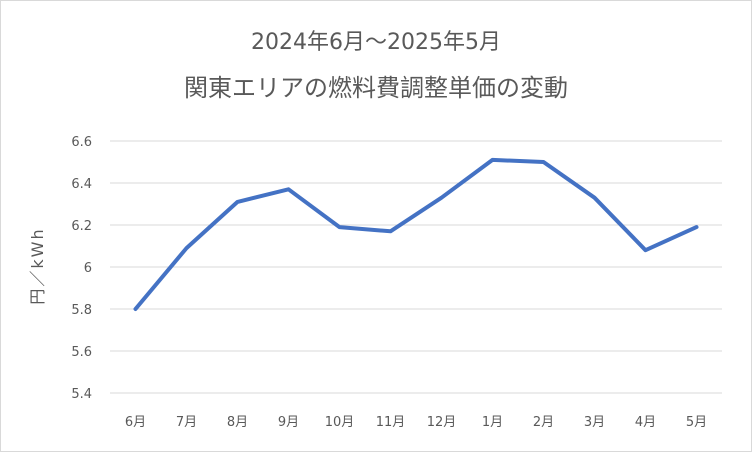 The height and width of the screenshot is (452, 752). What do you see at coordinates (81, 268) in the screenshot?
I see `y-tick-labels: 5.4 5.6 5.8 6 6.2 6.4 6.6` at bounding box center [81, 268].